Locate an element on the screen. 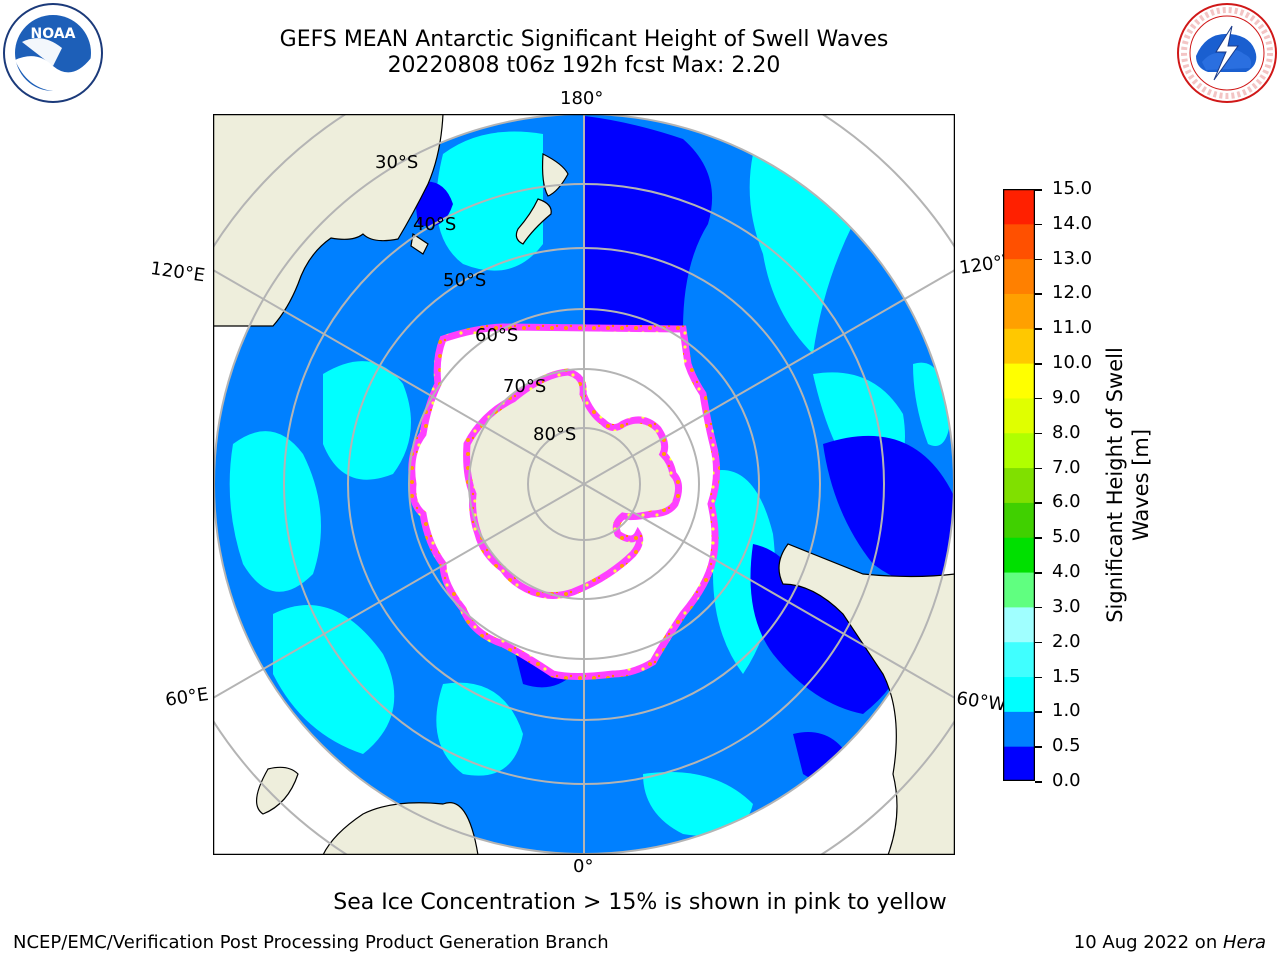  colorbar-tick-label: 9.0 is located at coordinates (1066, 397).